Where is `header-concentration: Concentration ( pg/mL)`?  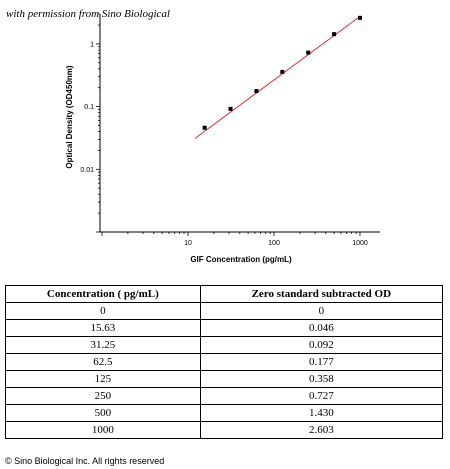
header-concentration: Concentration ( pg/mL) is located at coordinates (103, 294).